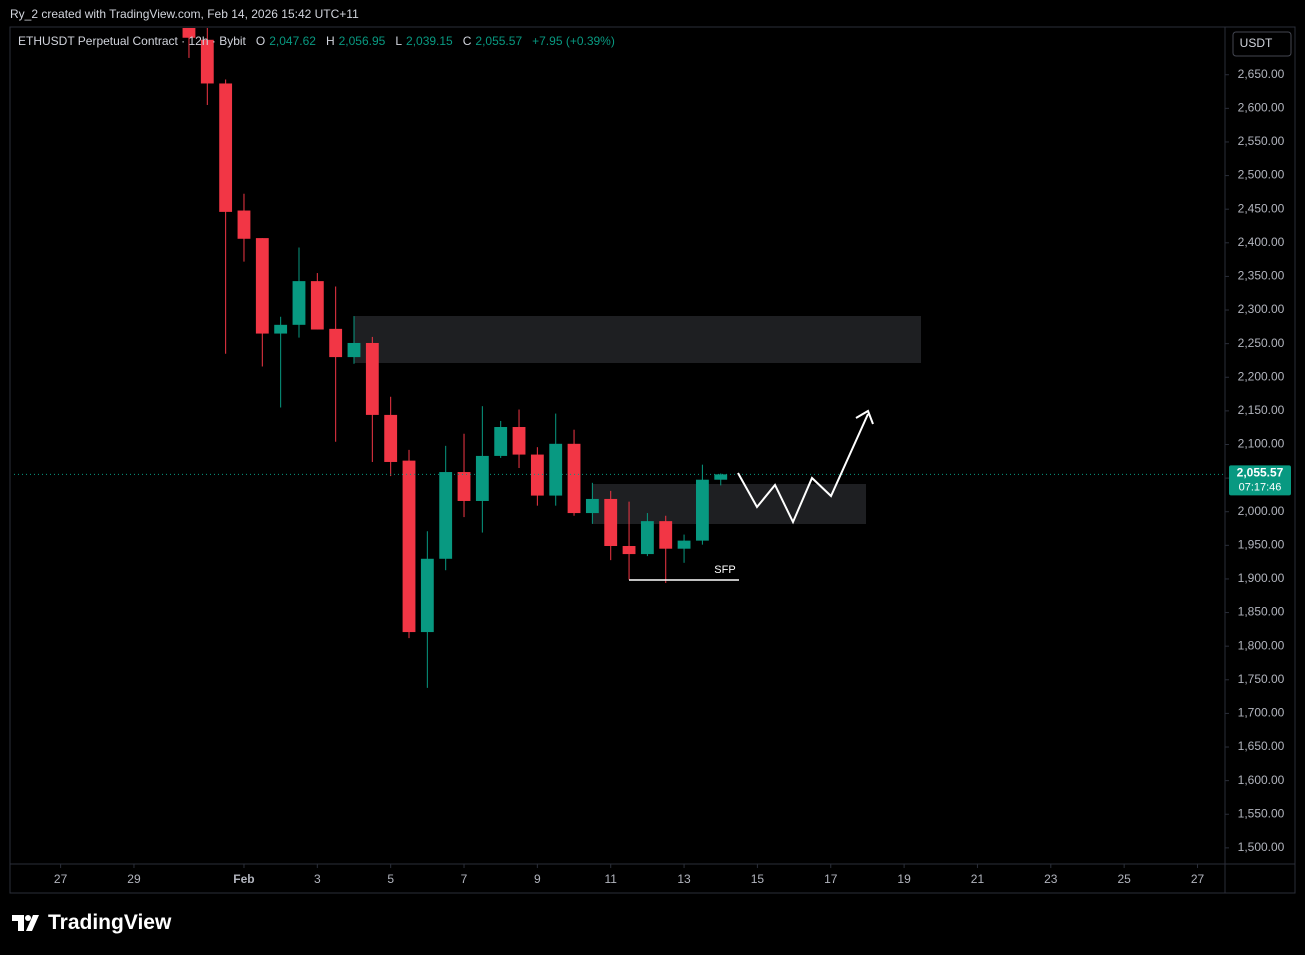 The height and width of the screenshot is (955, 1305). What do you see at coordinates (1261, 578) in the screenshot?
I see `y-tick-label: 1,900.00` at bounding box center [1261, 578].